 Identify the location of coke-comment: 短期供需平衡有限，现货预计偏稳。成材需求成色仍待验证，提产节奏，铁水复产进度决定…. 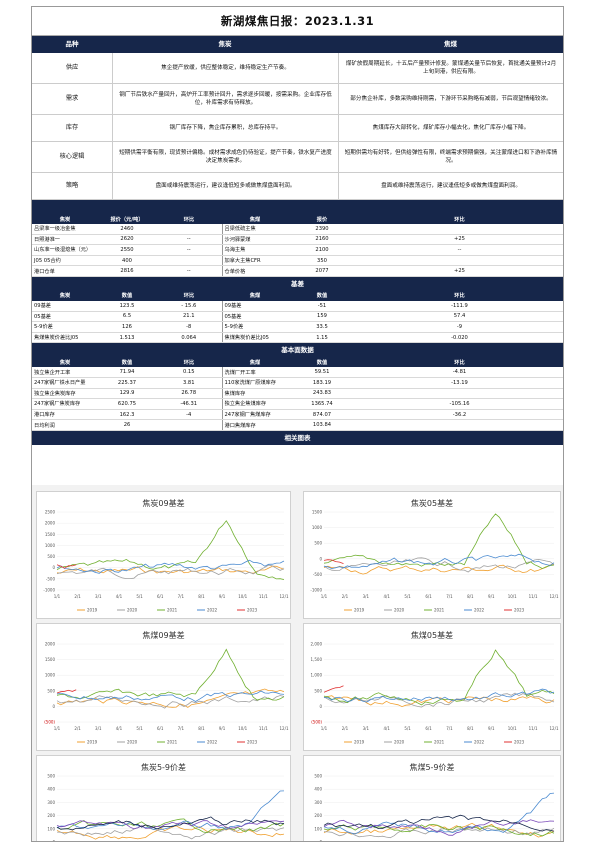
(226, 157).